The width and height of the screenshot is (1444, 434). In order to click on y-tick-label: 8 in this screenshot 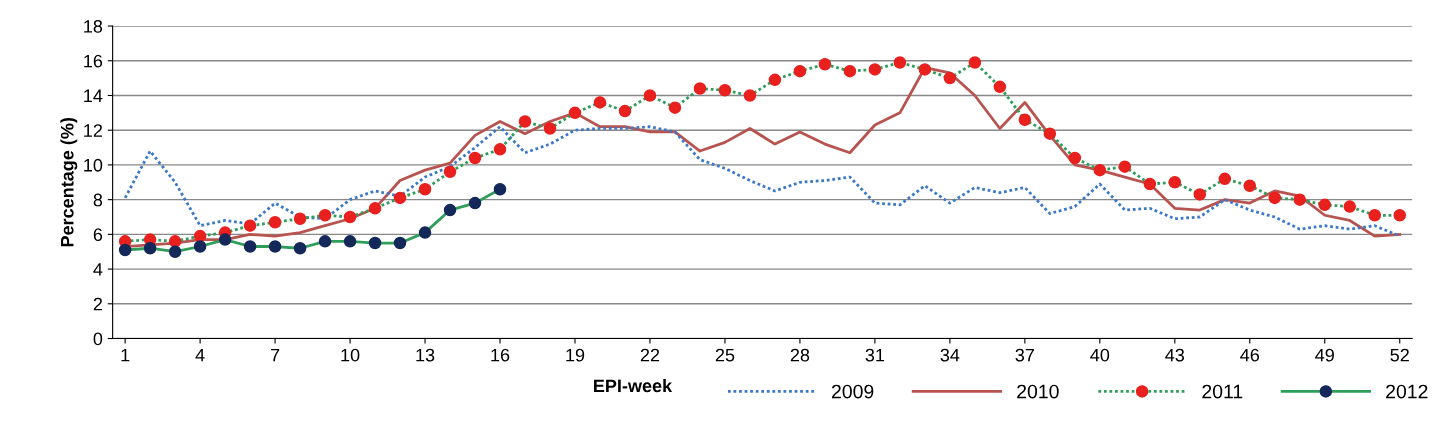, I will do `click(98, 200)`.